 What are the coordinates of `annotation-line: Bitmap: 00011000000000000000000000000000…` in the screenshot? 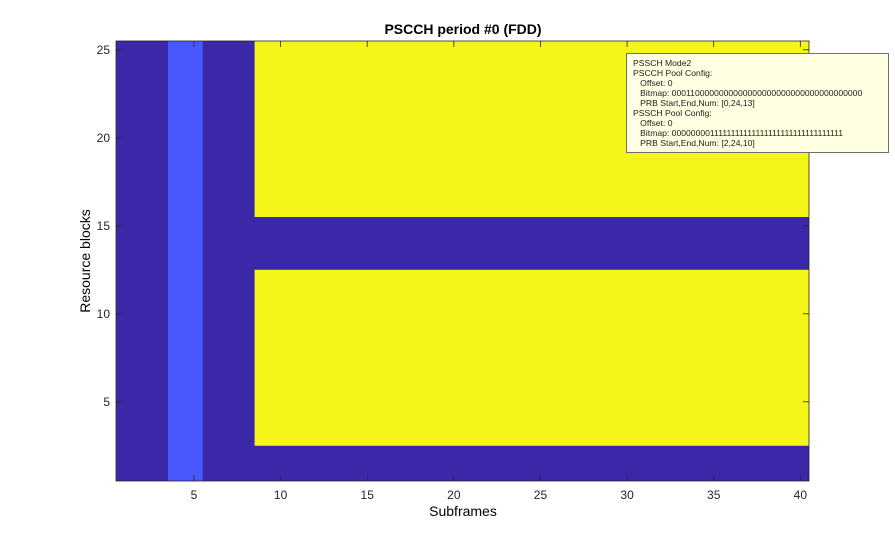 It's located at (748, 93).